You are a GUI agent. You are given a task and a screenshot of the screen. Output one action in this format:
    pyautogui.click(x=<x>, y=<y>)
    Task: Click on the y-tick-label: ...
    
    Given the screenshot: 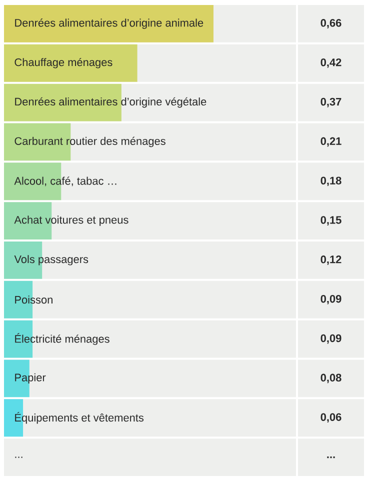 What is the action you would take?
    pyautogui.click(x=18, y=457)
    